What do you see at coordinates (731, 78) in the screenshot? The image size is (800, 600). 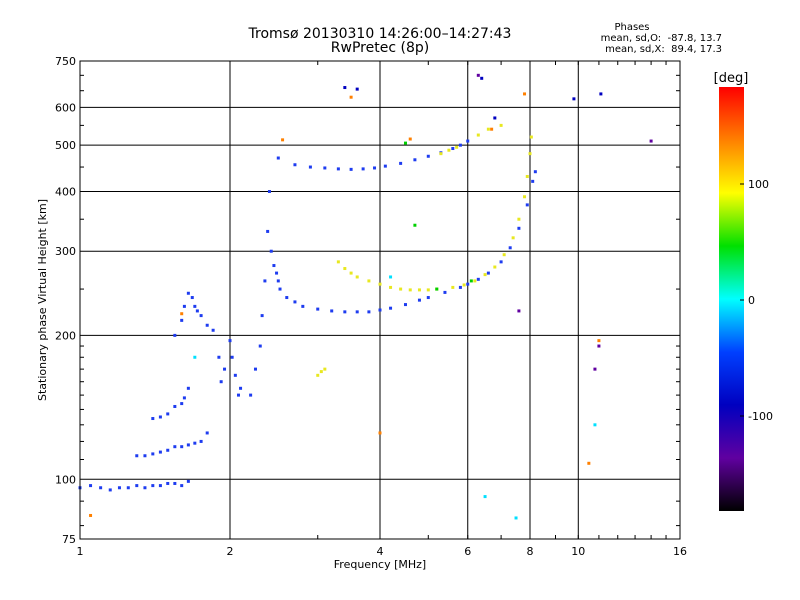 I see `colorbar-label: [deg]` at bounding box center [731, 78].